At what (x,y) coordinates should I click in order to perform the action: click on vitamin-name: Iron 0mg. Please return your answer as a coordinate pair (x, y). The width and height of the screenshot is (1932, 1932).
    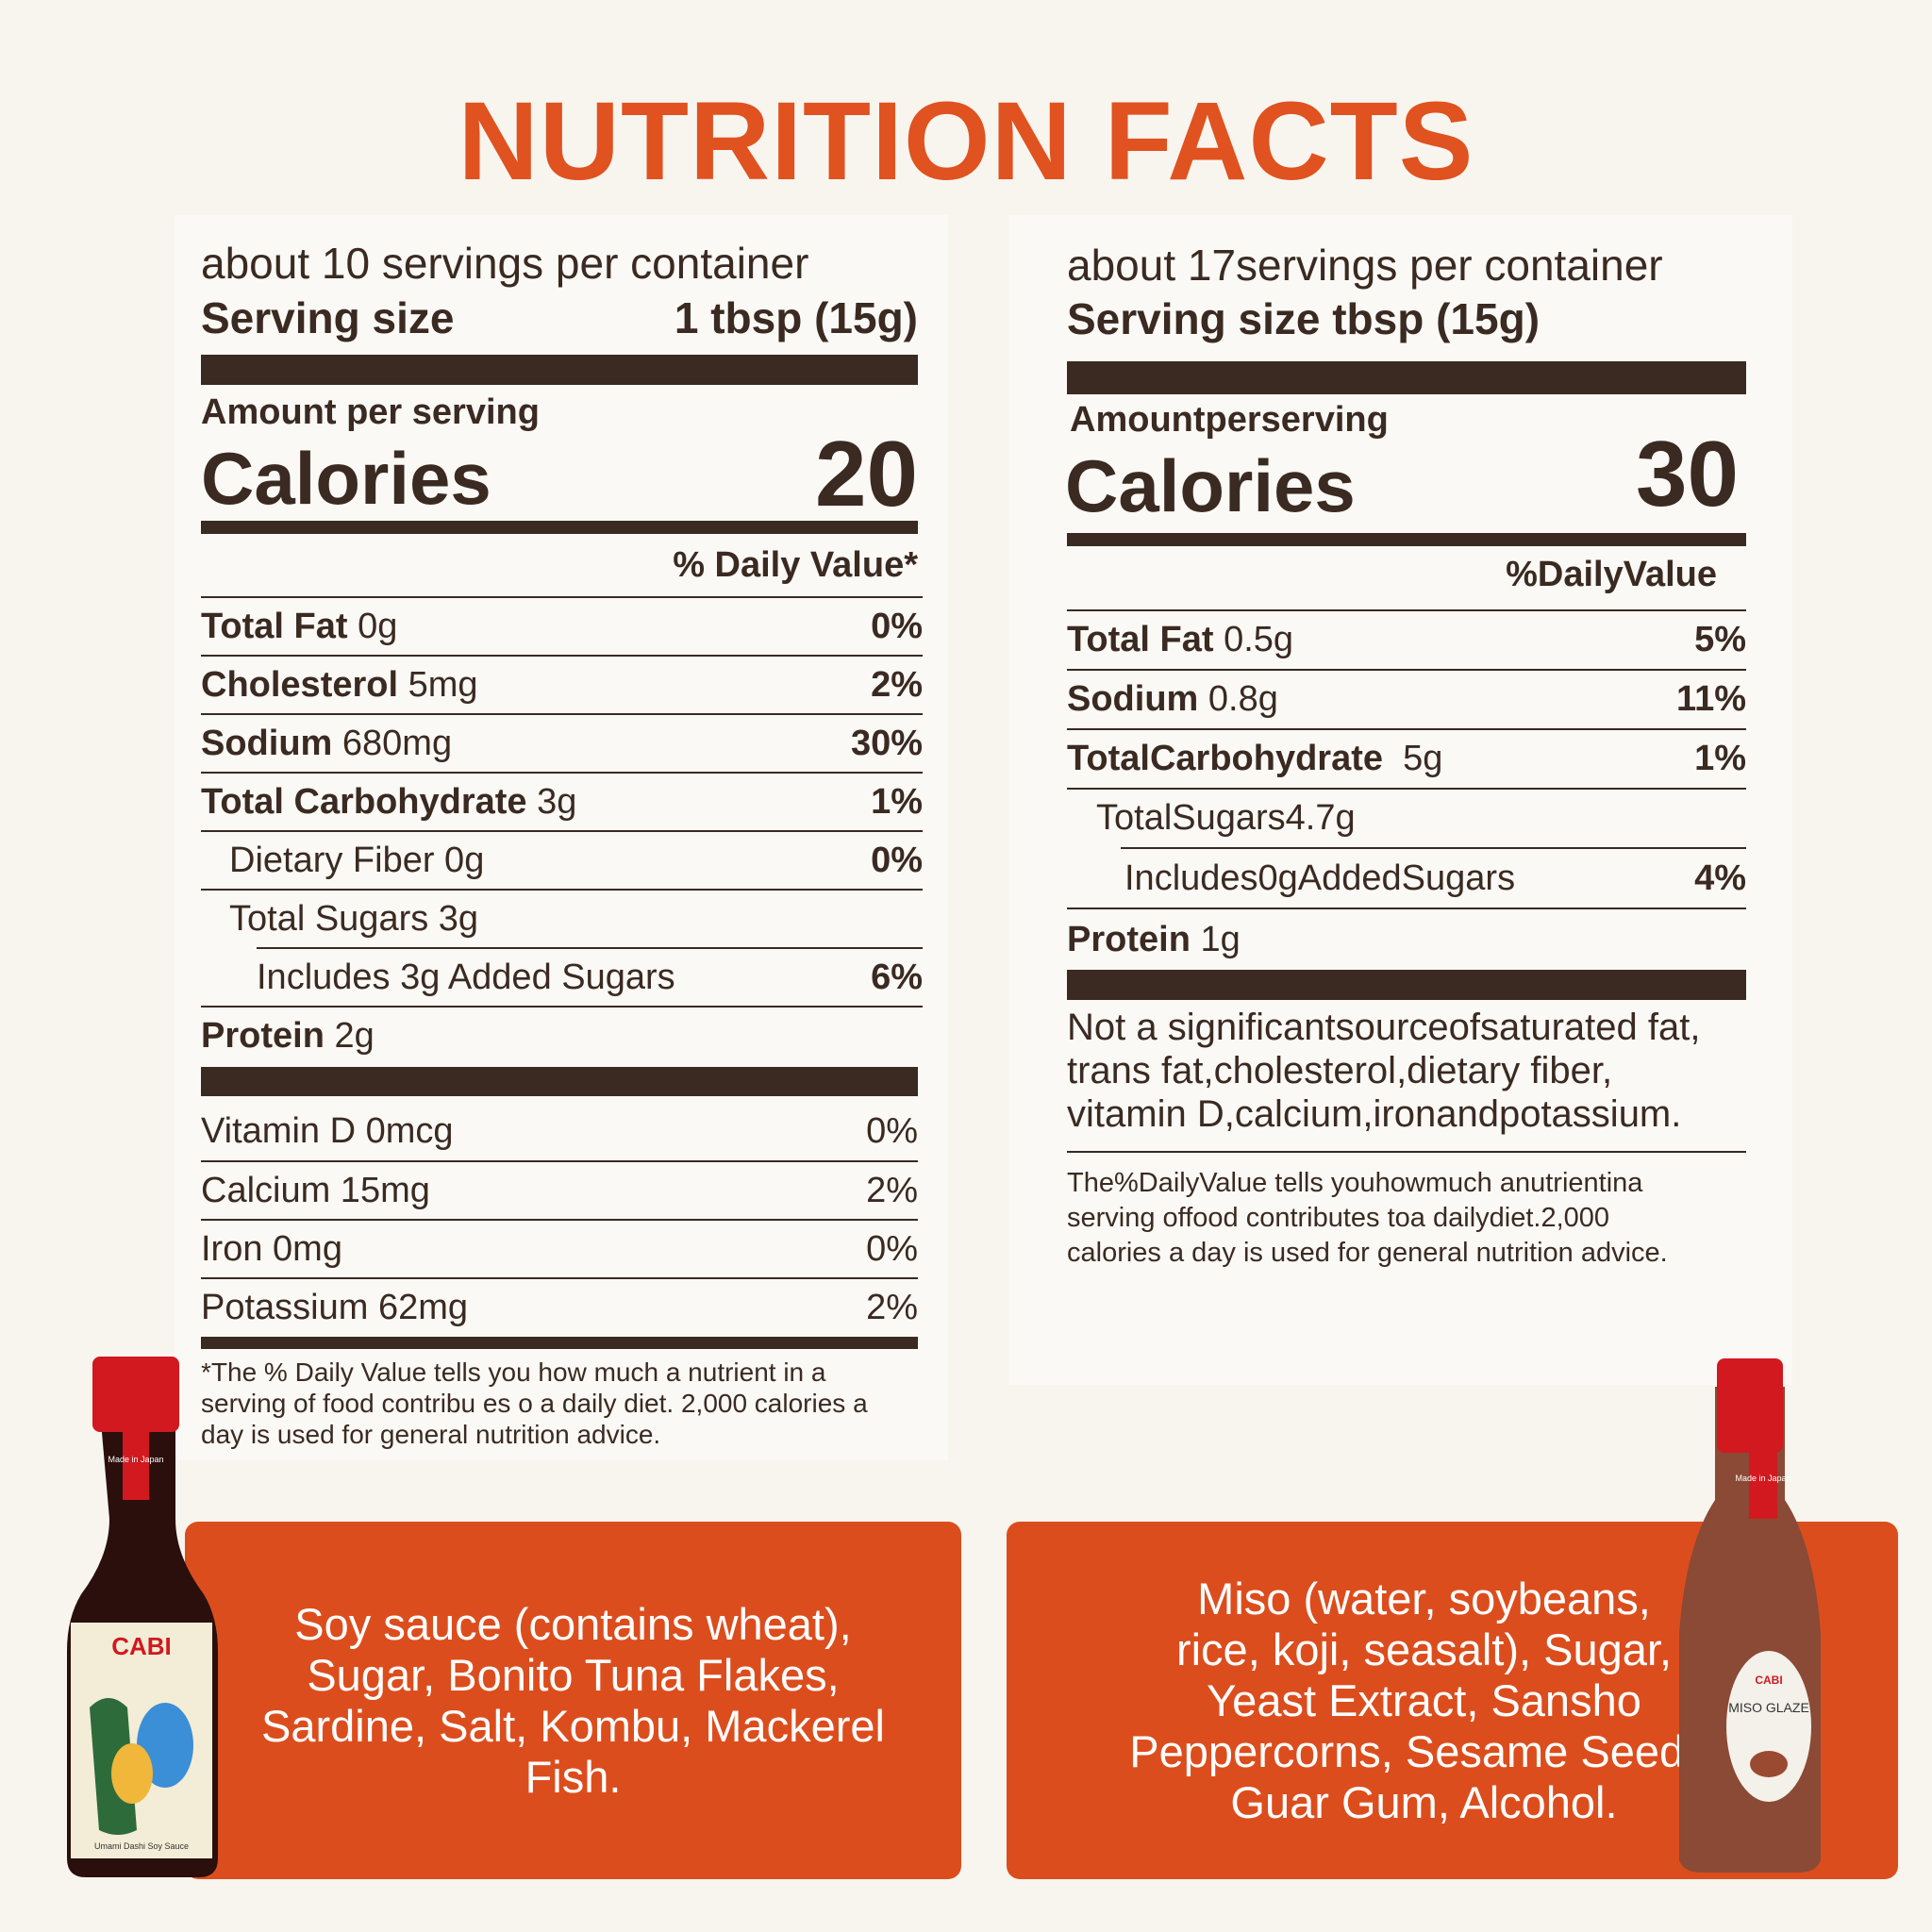
    Looking at the image, I should click on (271, 1248).